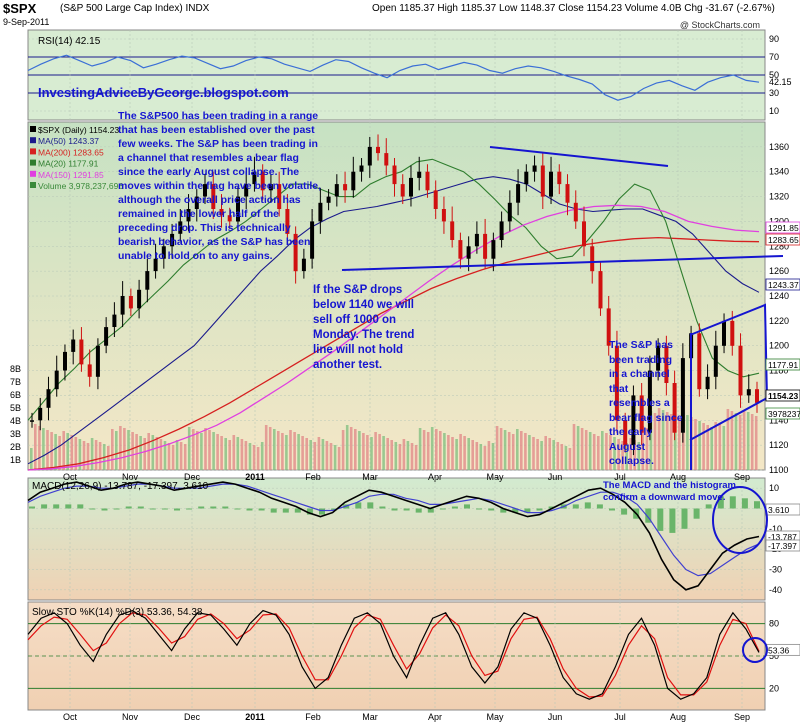  Describe the element at coordinates (15, 395) in the screenshot. I see `volume-scale-label: 6B` at that location.